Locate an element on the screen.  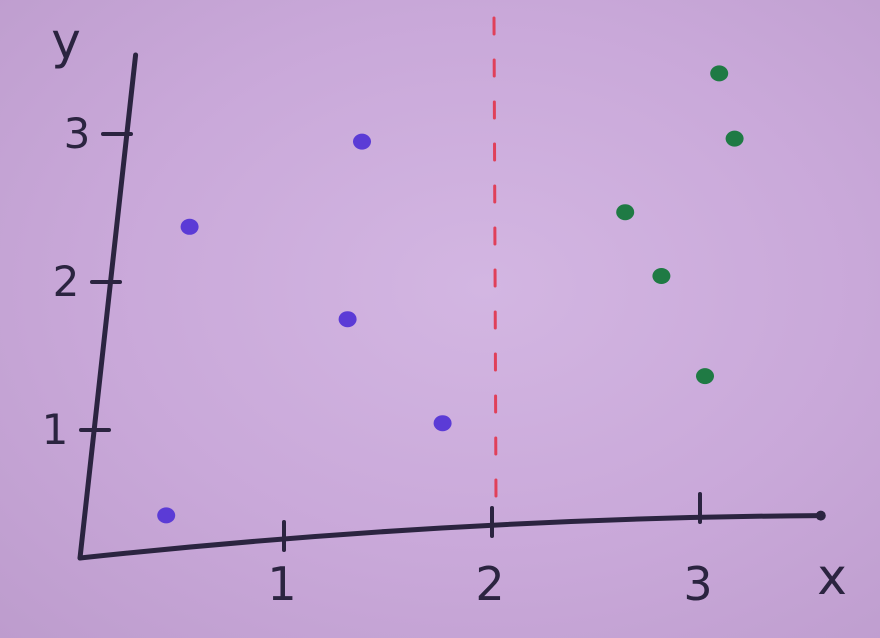
vertical-dashed-line is located at coordinates (495, 259).